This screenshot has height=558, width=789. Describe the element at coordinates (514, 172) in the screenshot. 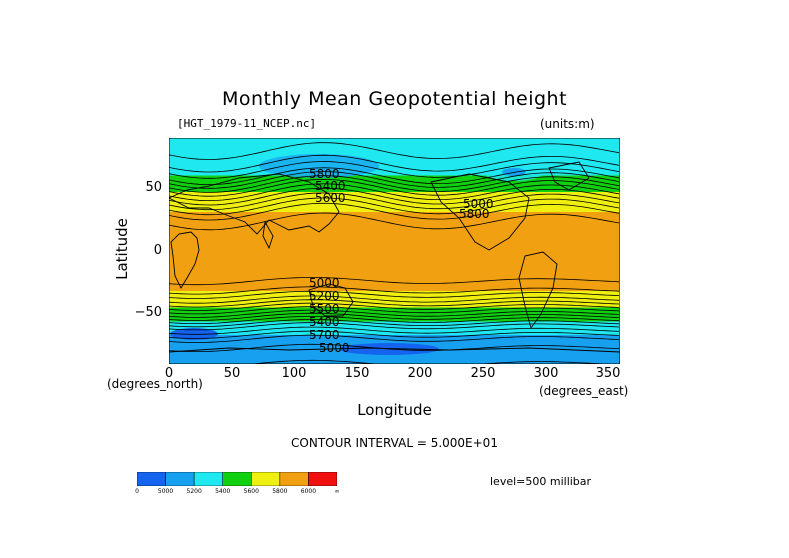

I see `arctic-low-core` at that location.